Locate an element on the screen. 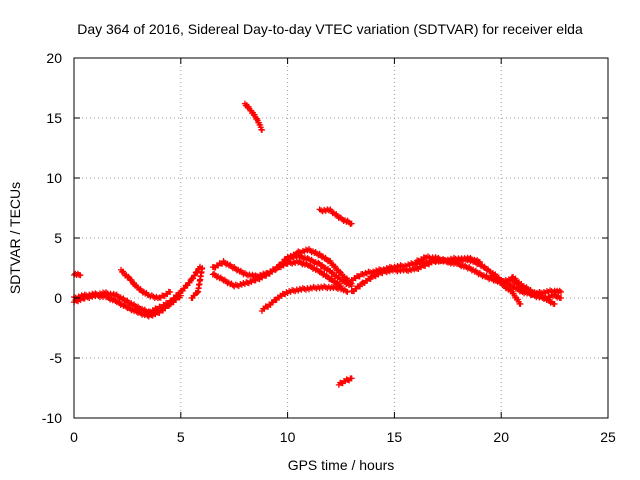 Image resolution: width=640 pixels, height=480 pixels. series-track-g is located at coordinates (276, 274).